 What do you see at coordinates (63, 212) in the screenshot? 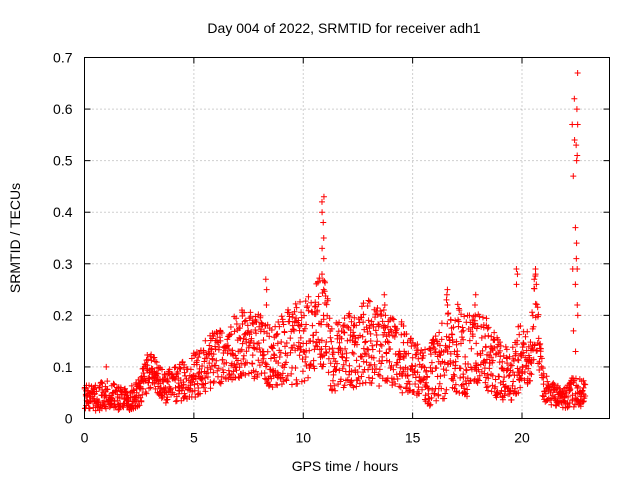
I see `y-tick-label: 0.4` at bounding box center [63, 212].